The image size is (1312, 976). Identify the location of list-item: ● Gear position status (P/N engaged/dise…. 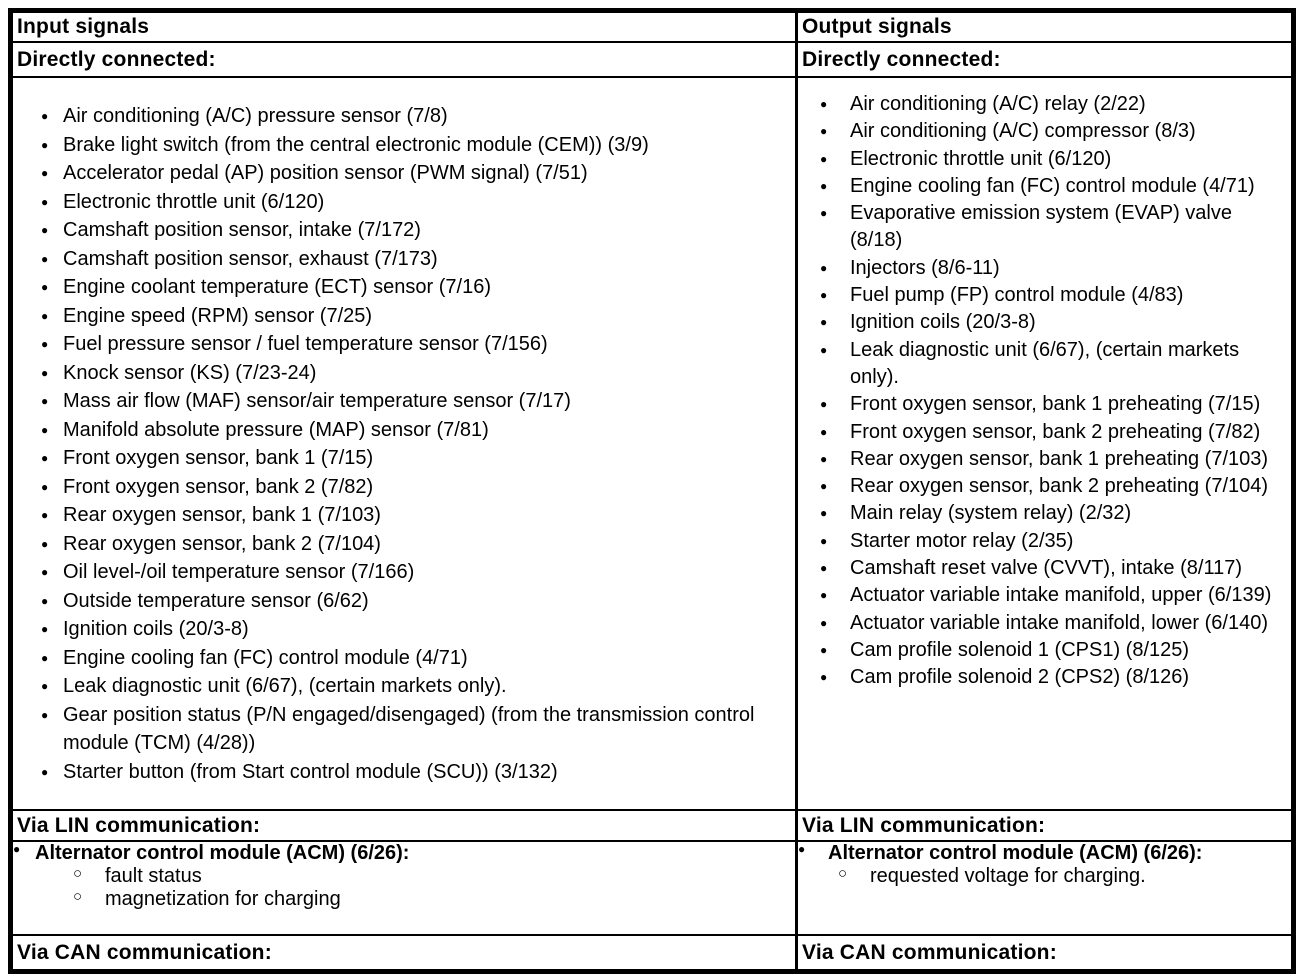
(414, 729).